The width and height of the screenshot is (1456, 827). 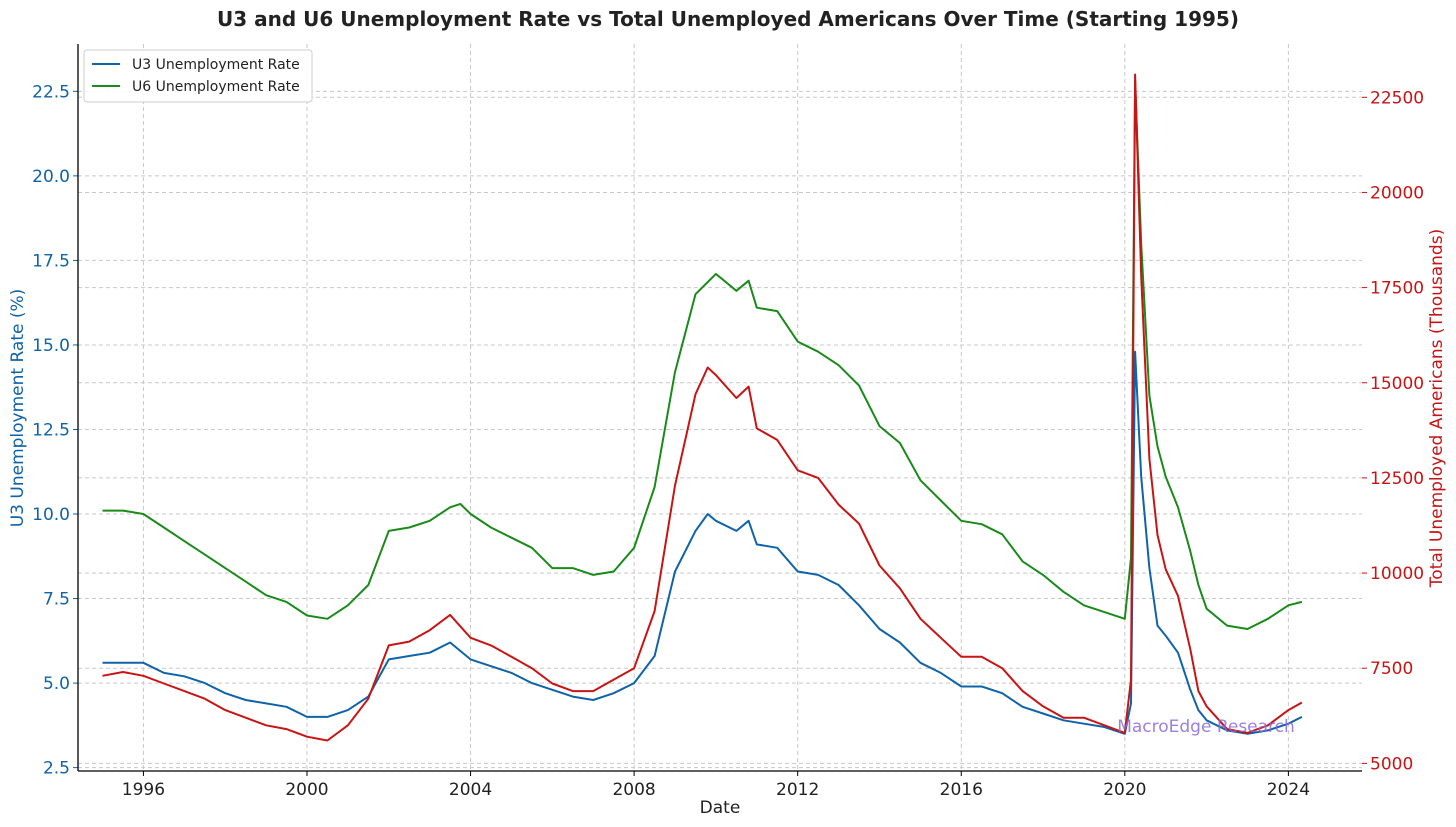 What do you see at coordinates (1397, 98) in the screenshot?
I see `right-y-tick-label-7: 22500` at bounding box center [1397, 98].